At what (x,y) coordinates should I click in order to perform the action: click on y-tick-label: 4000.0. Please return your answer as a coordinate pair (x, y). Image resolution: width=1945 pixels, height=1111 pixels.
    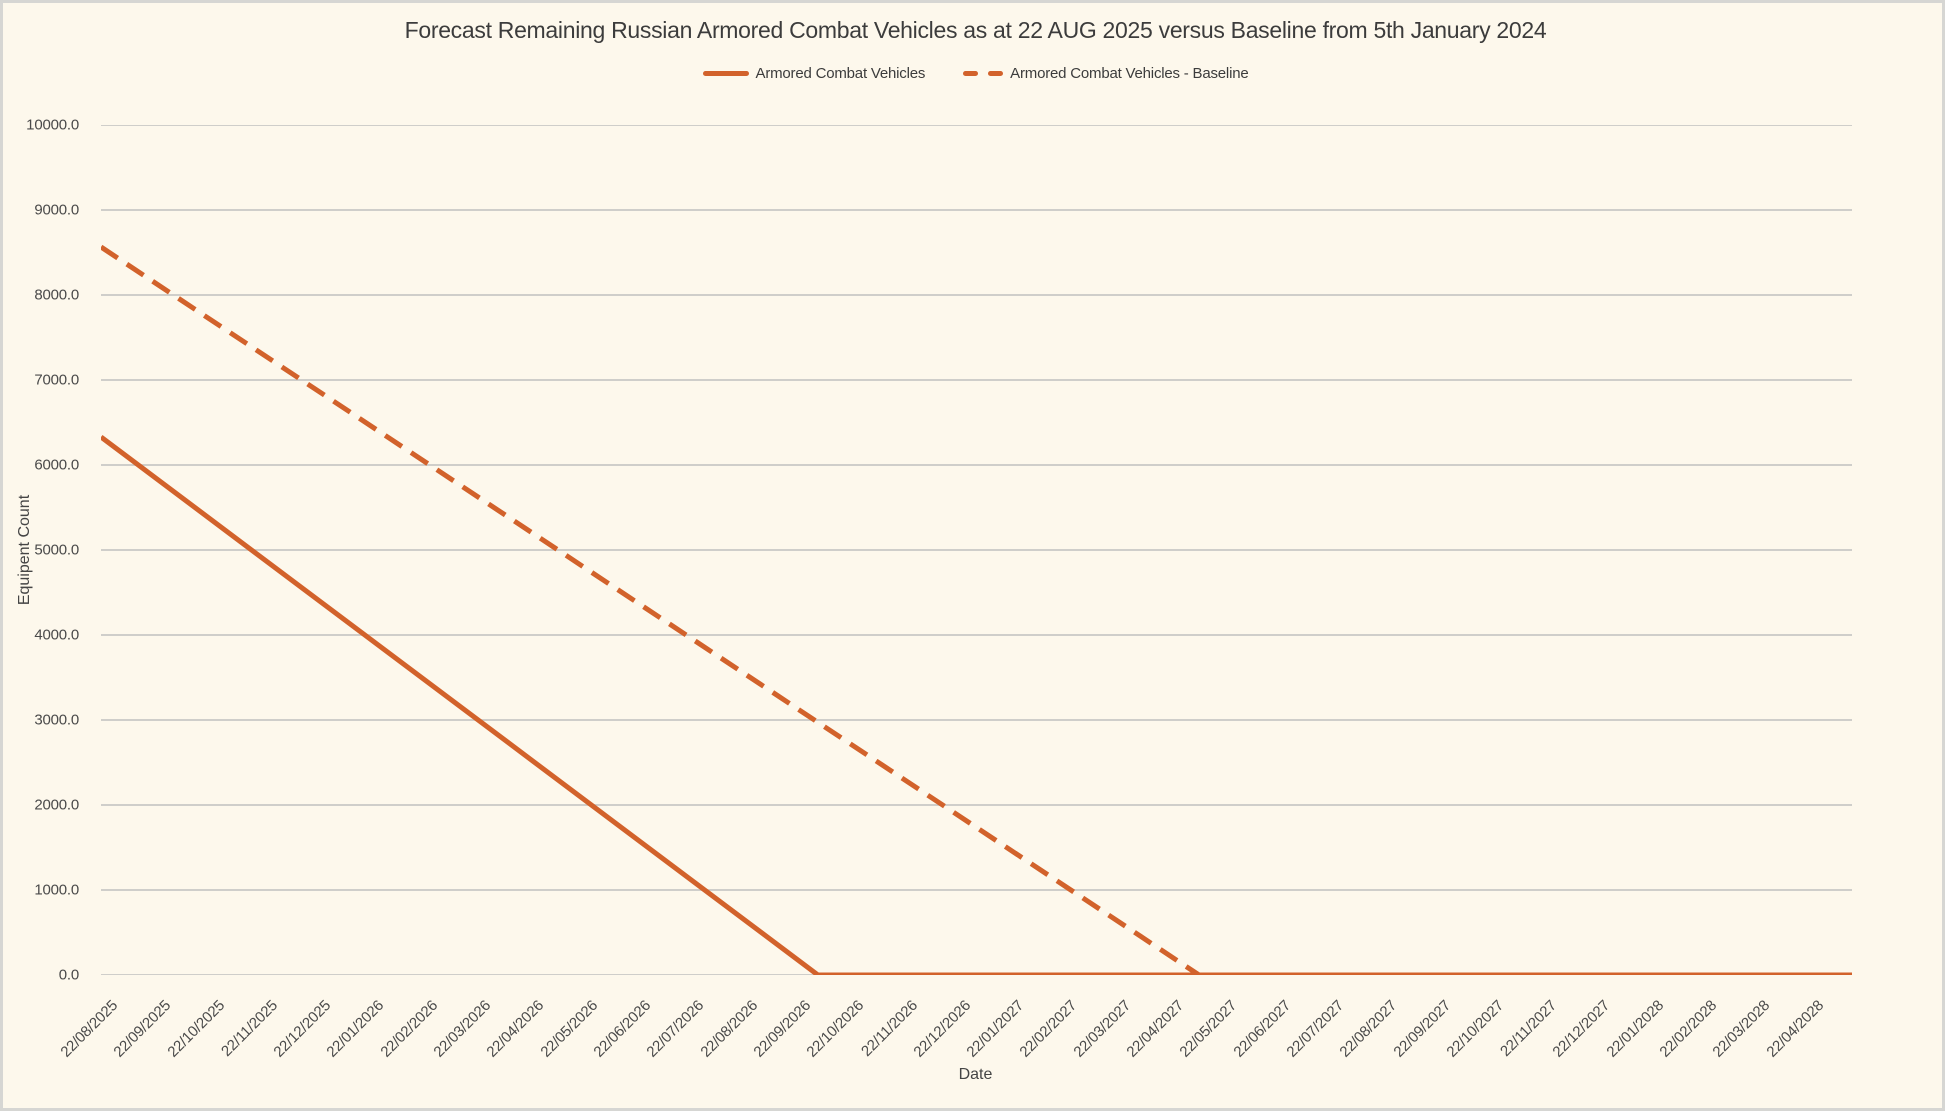
    Looking at the image, I should click on (56, 635).